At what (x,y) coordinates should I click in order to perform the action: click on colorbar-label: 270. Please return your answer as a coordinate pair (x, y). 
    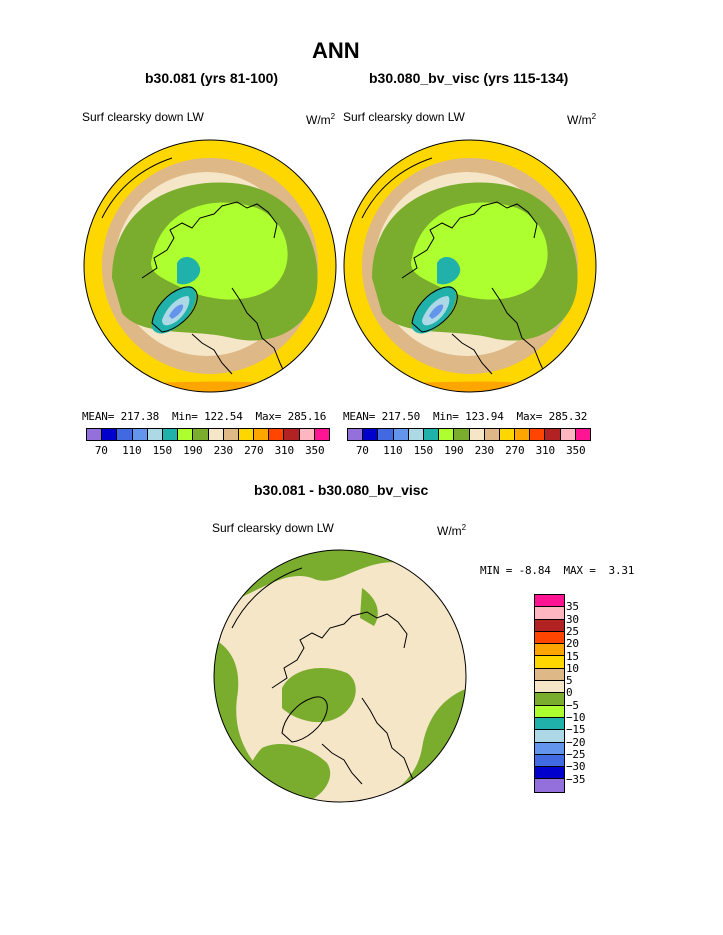
    Looking at the image, I should click on (515, 450).